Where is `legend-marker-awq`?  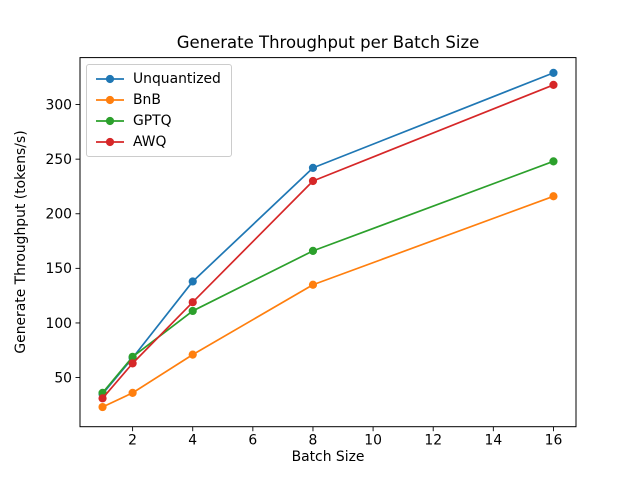 legend-marker-awq is located at coordinates (110, 141).